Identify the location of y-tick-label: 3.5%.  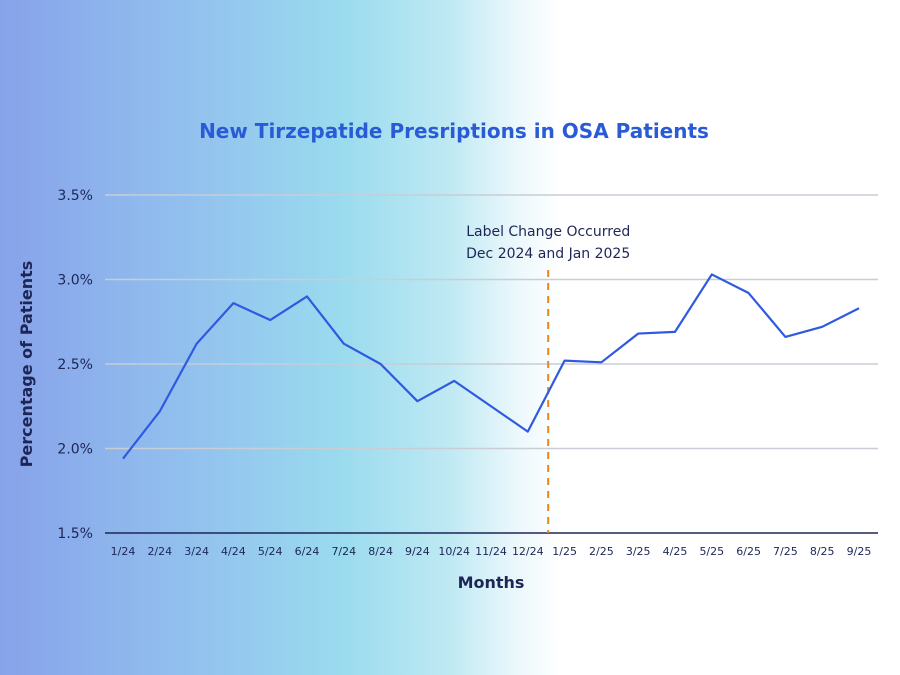
(75, 196).